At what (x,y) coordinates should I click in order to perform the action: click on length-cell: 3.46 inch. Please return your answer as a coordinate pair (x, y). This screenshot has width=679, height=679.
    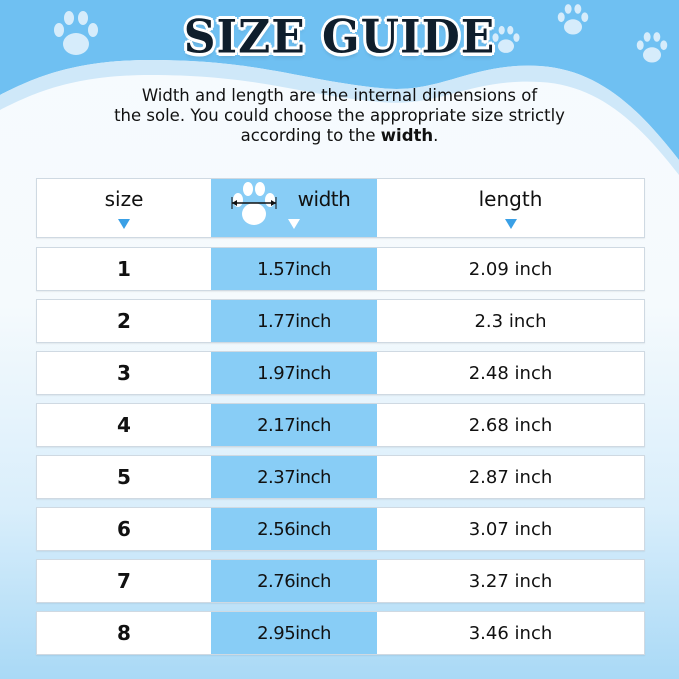
    Looking at the image, I should click on (510, 633).